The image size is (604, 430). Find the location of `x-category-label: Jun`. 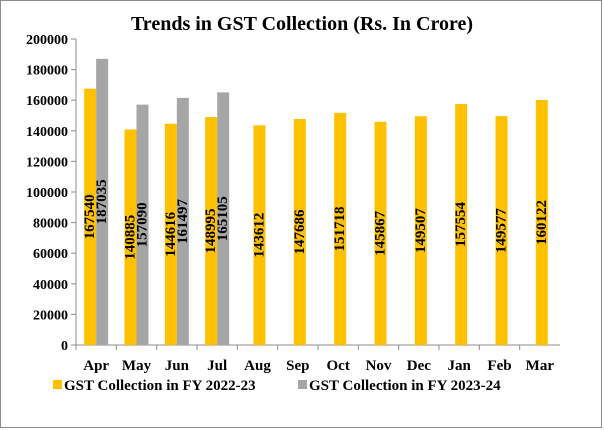

x-category-label: Jun is located at coordinates (177, 366).